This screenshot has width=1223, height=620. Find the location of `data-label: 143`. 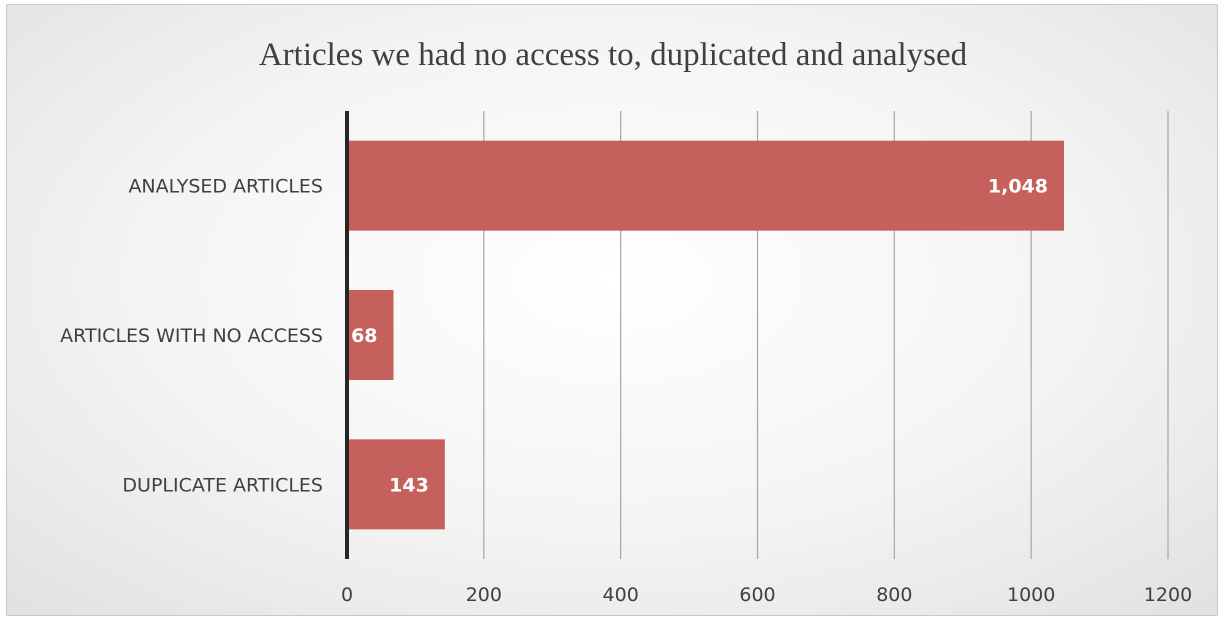

data-label: 143 is located at coordinates (409, 485).